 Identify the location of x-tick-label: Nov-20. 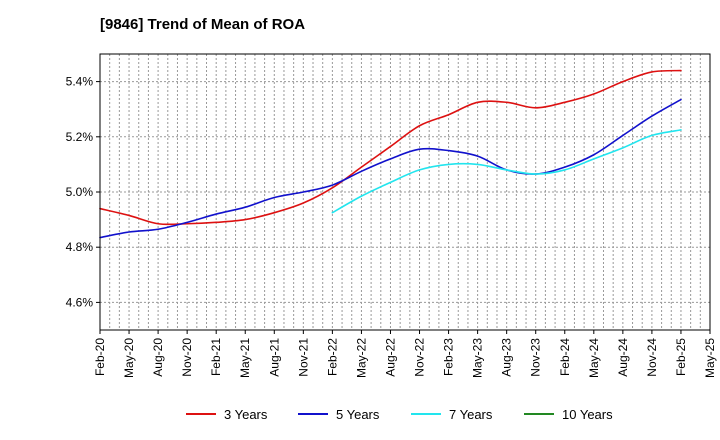
(187, 357).